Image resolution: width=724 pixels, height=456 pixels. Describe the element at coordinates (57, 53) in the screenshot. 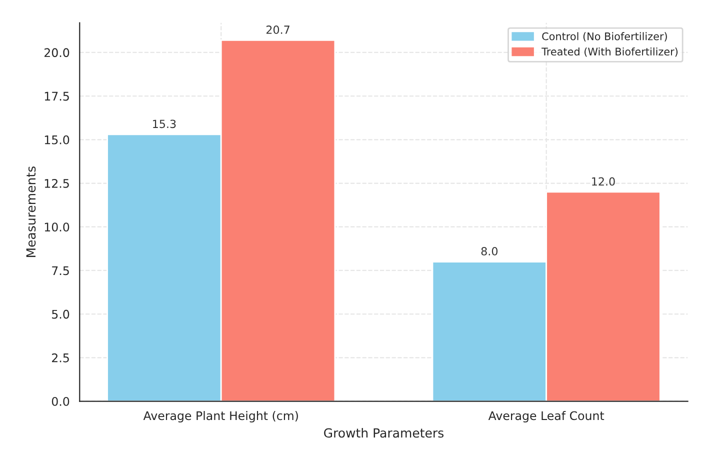

I see `y-tick-label: 20.0` at that location.